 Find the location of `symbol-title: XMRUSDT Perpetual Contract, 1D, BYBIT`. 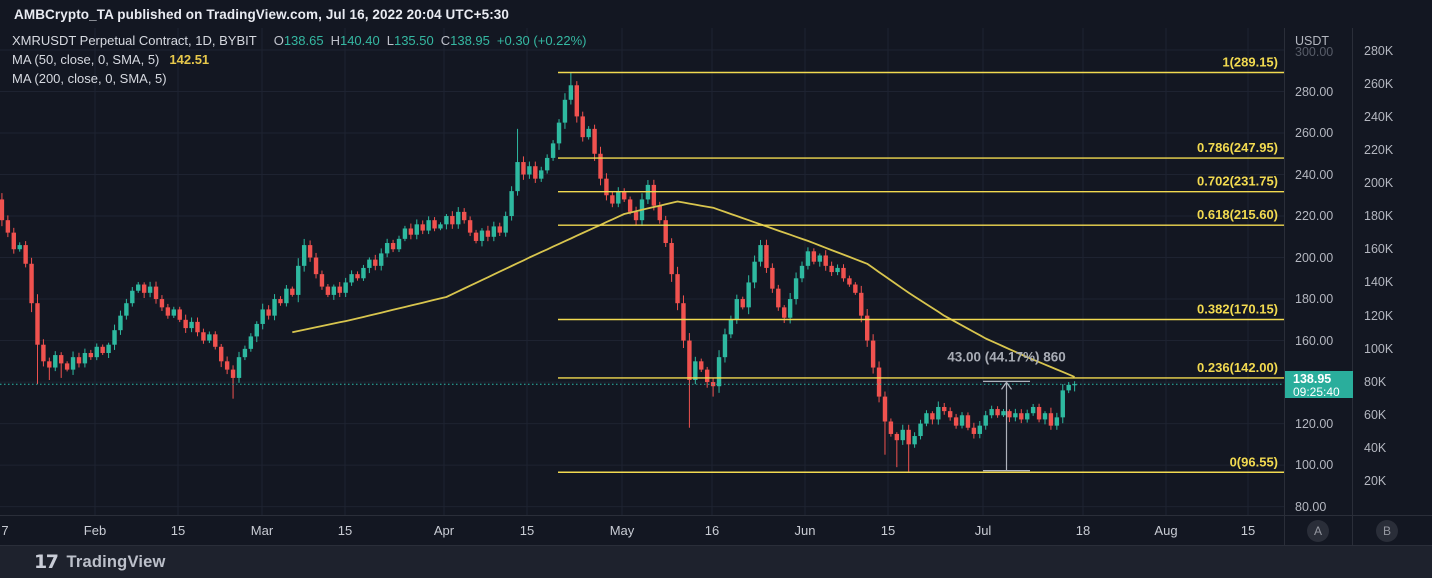

symbol-title: XMRUSDT Perpetual Contract, 1D, BYBIT is located at coordinates (134, 40).